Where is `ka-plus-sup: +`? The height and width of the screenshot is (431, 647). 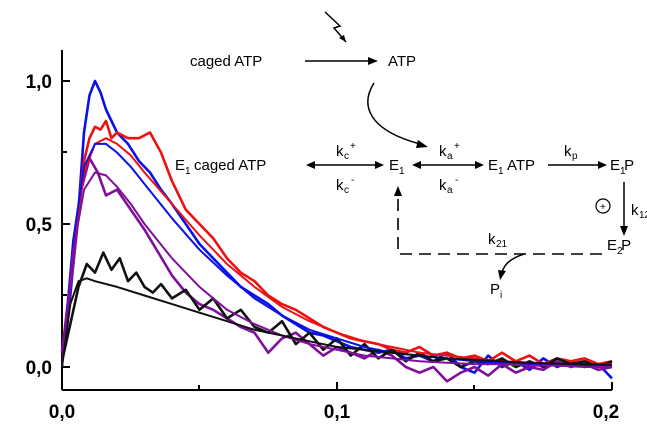 ka-plus-sup: + is located at coordinates (457, 146).